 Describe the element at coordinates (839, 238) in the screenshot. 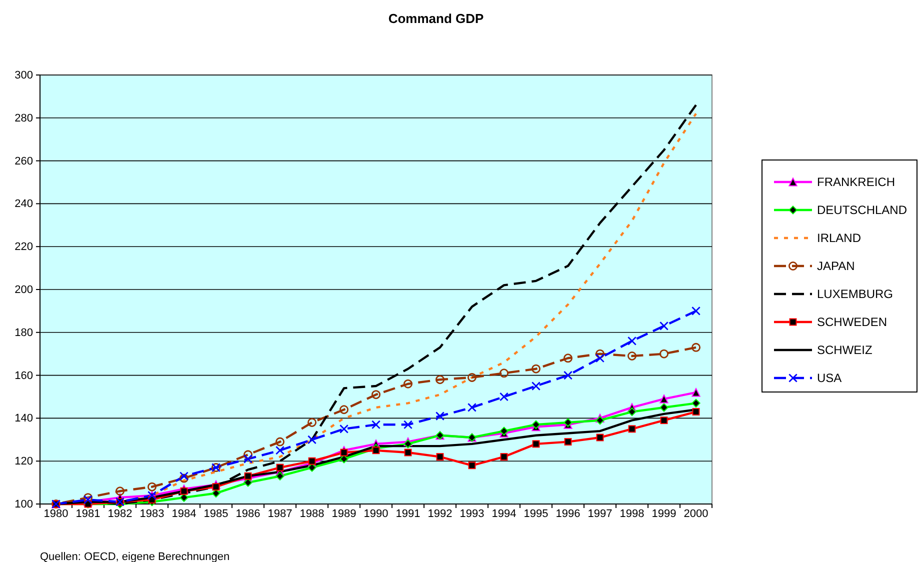

I see `legend-label: IRLAND` at that location.